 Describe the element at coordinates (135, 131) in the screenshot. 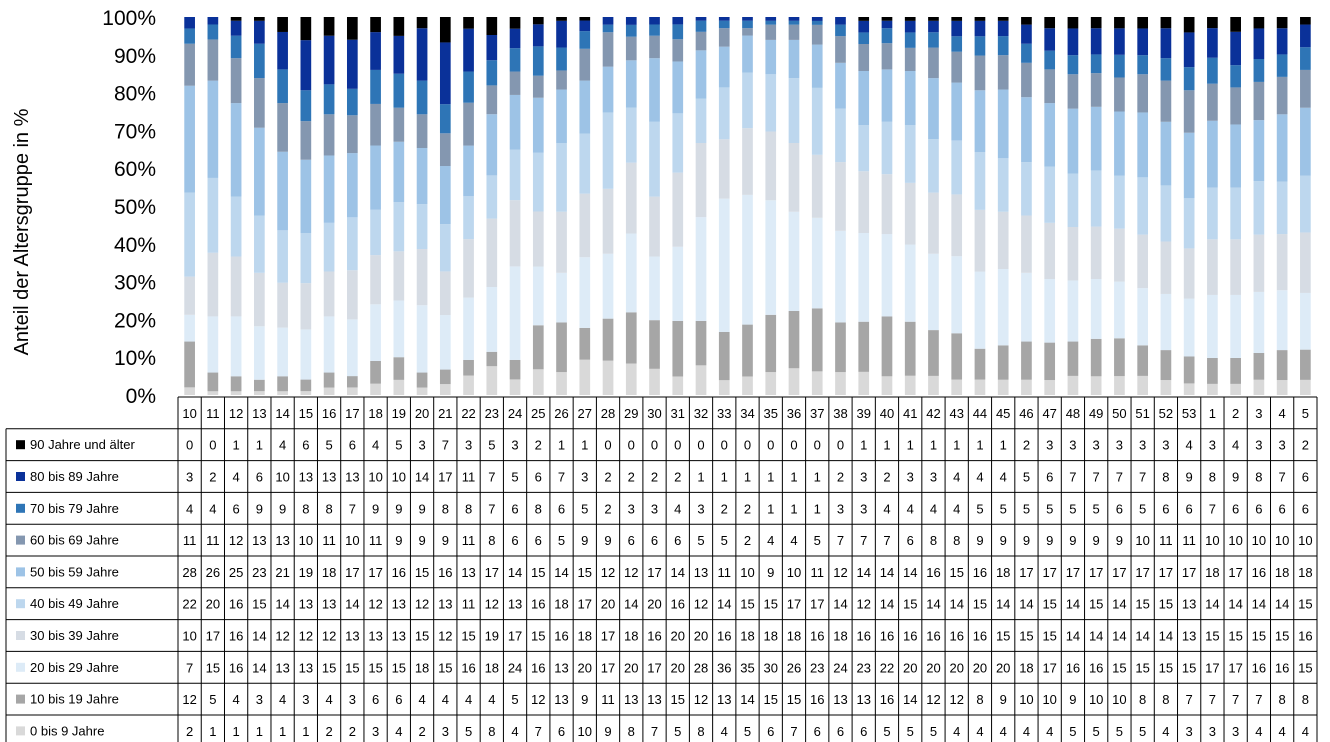

I see `y-tick-label: 70%` at that location.